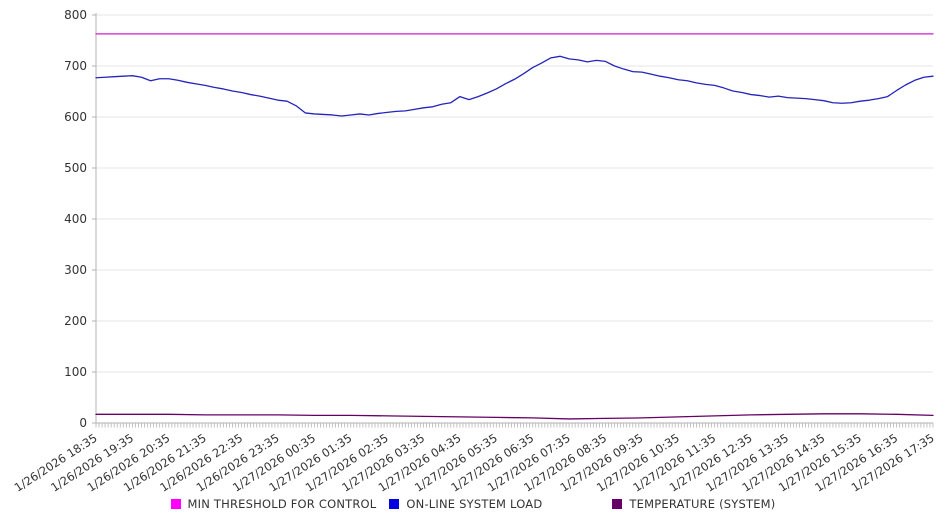 The width and height of the screenshot is (946, 526). I want to click on y-tick-label: 0, so click(83, 423).